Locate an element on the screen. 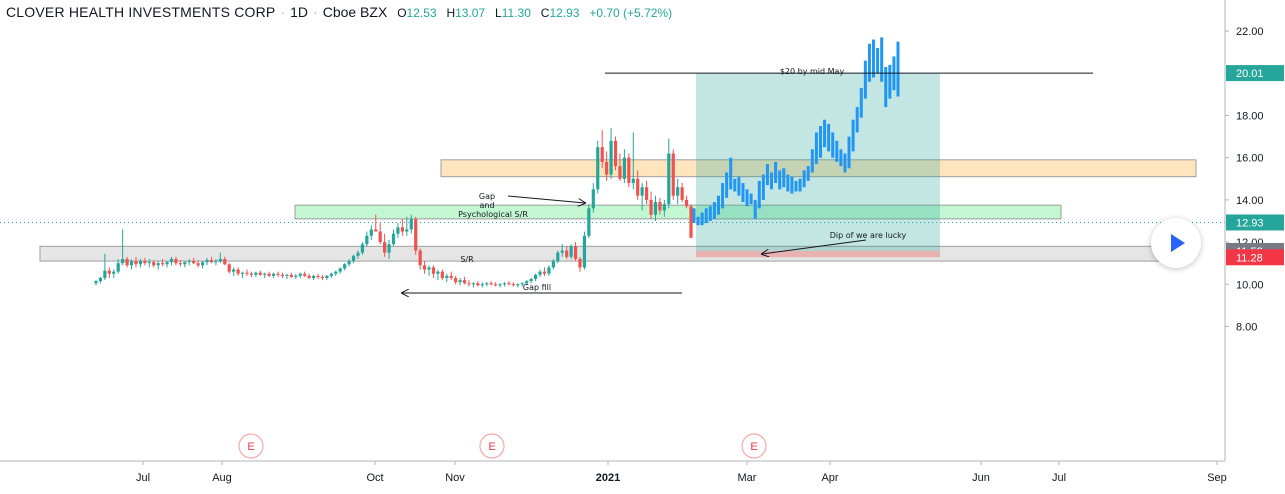 The image size is (1285, 494). x-tick-label: Oct is located at coordinates (374, 478).